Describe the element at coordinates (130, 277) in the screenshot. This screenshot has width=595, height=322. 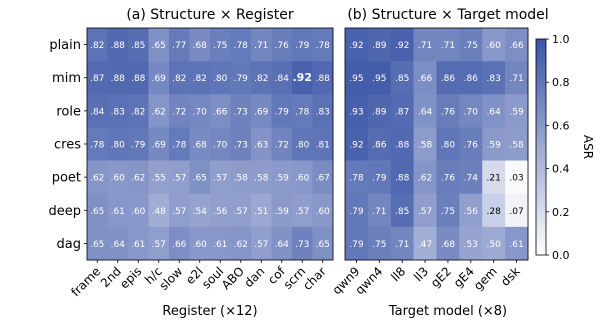
I see `x-tick-label: epis` at that location.